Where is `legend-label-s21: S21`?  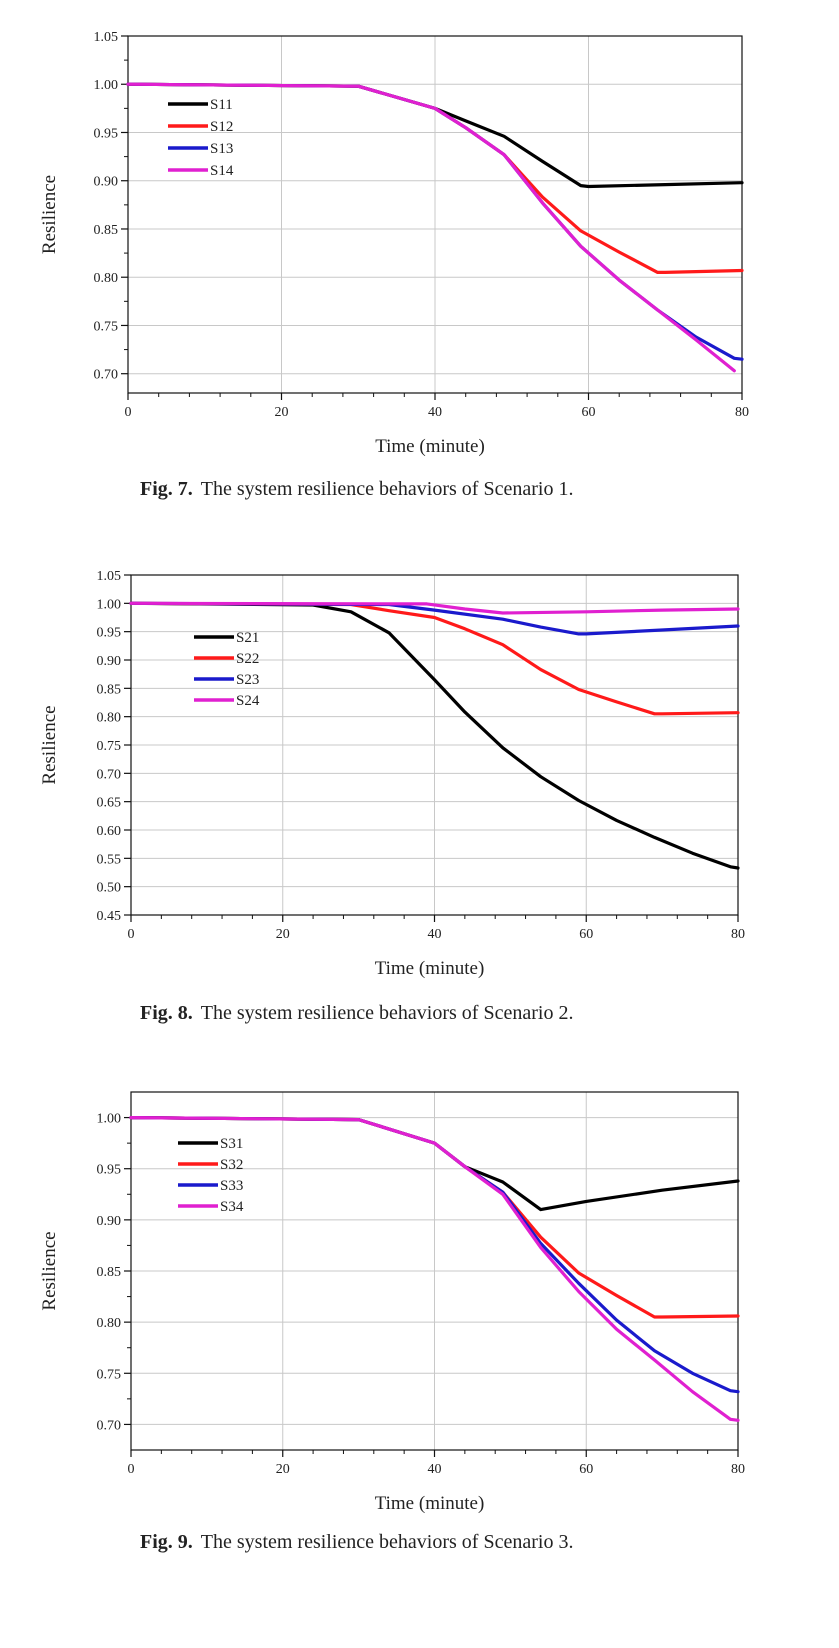 legend-label-s21: S21 is located at coordinates (247, 638).